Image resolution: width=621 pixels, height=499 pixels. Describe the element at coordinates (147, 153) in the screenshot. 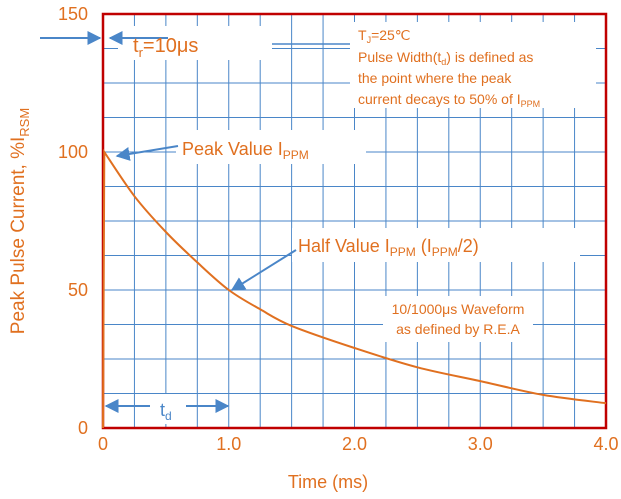

I see `peak-arrow` at that location.